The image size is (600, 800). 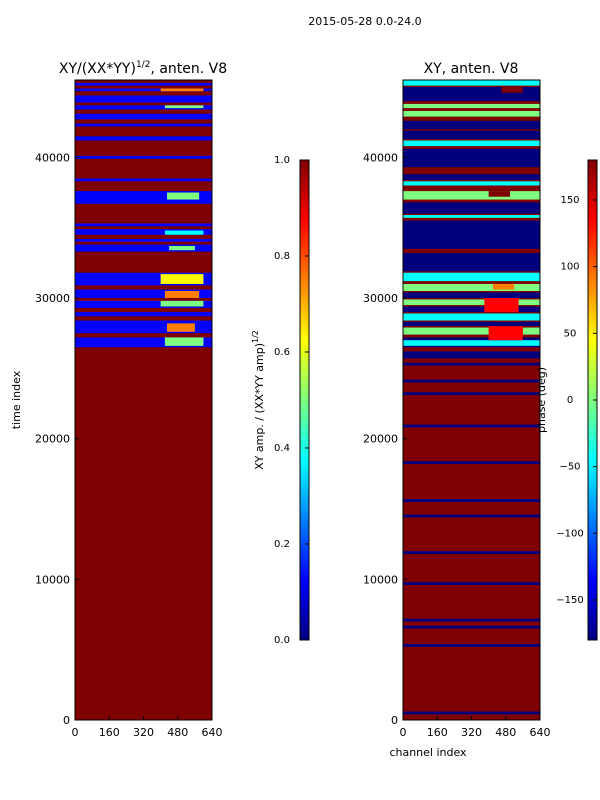 What do you see at coordinates (52, 439) in the screenshot?
I see `amplitude-ytick-label: 20000` at bounding box center [52, 439].